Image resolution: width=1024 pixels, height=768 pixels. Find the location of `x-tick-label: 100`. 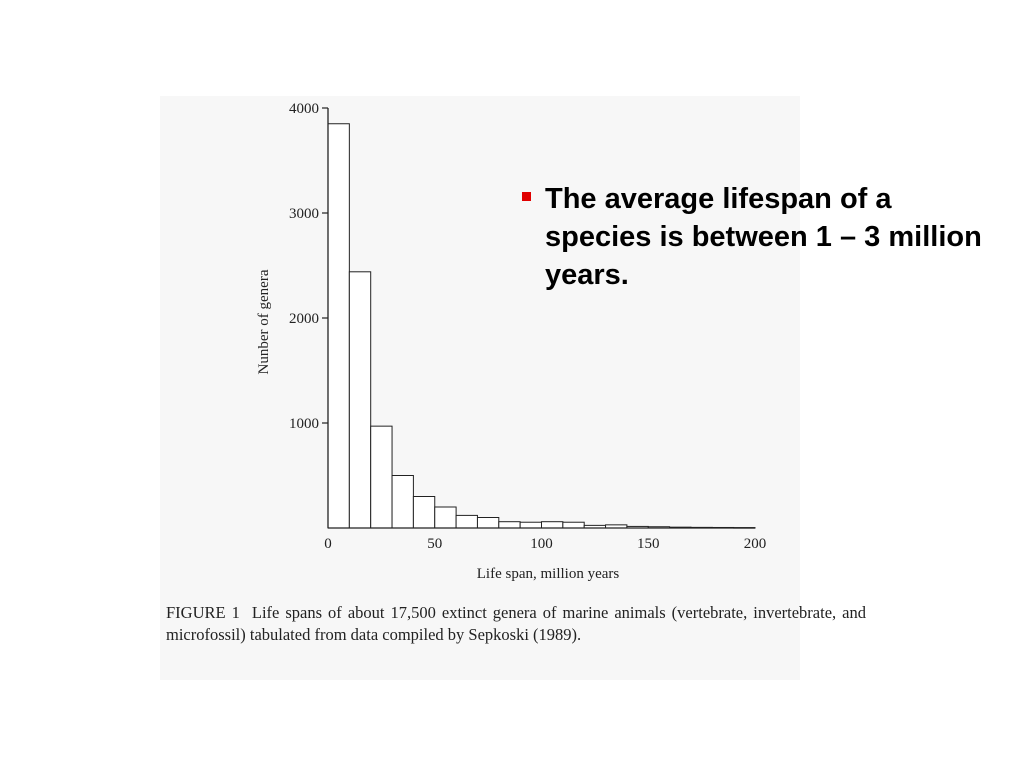

x-tick-label: 100 is located at coordinates (541, 544).